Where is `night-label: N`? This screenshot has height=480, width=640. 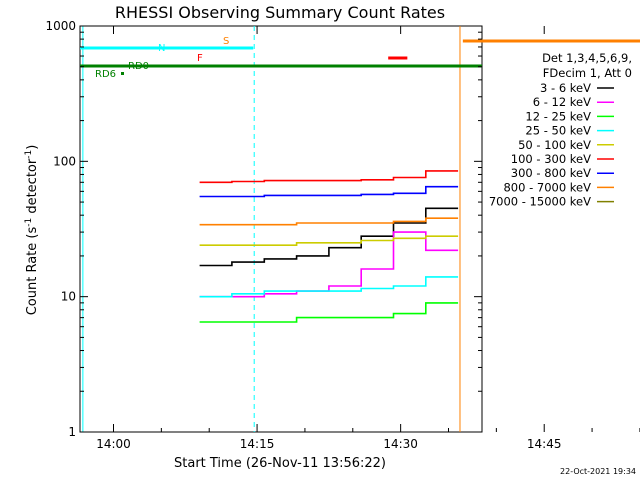 night-label: N is located at coordinates (161, 48).